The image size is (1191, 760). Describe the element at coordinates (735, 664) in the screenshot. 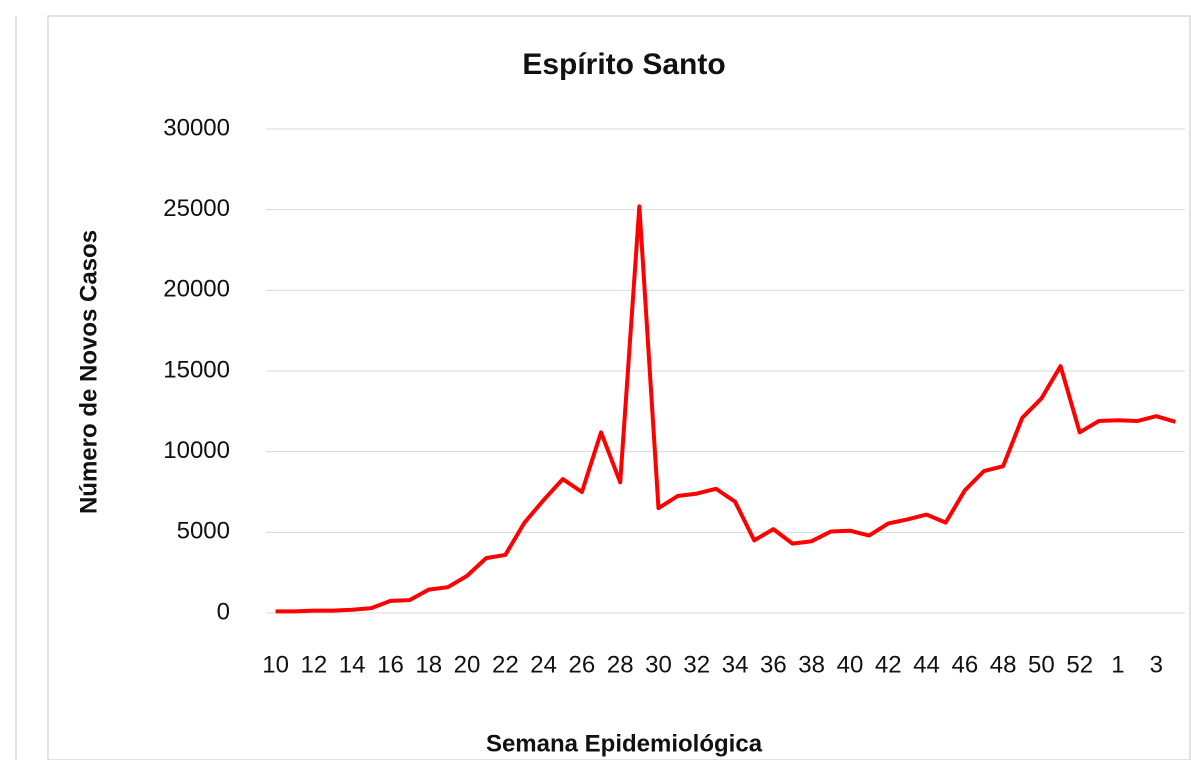

I see `x-tick-label: 34` at that location.